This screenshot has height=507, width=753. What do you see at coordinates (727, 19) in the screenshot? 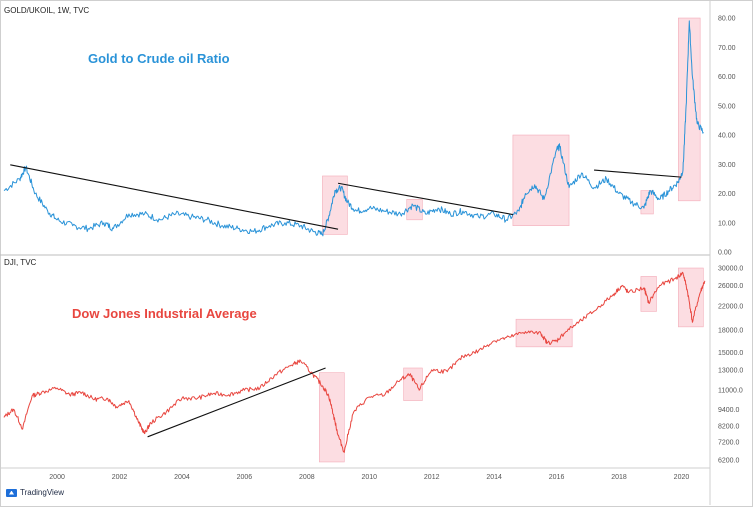
I see `gold-y-tick-7: 80.00` at bounding box center [727, 19].